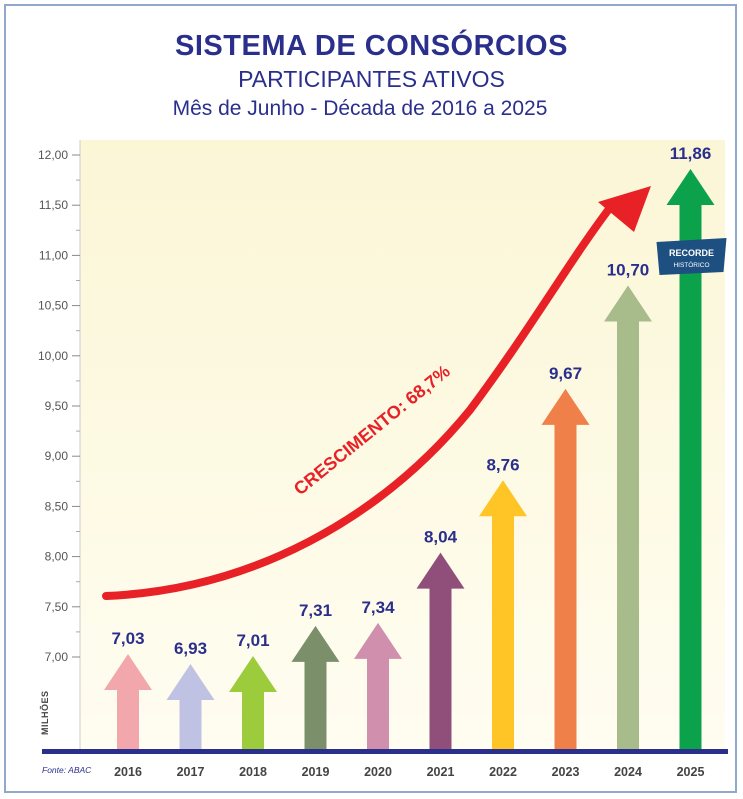 The image size is (743, 799). I want to click on data-label: 8,76, so click(502, 464).